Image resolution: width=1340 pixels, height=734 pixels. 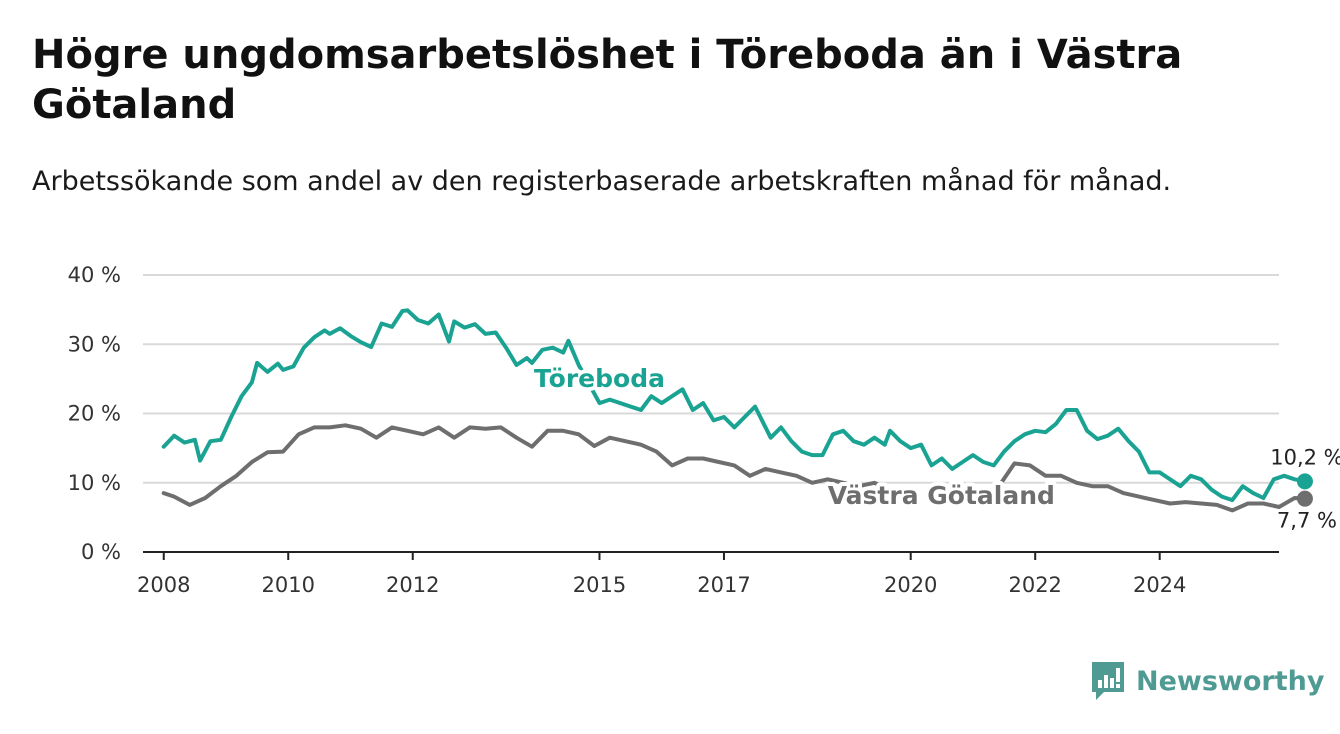 What do you see at coordinates (910, 585) in the screenshot?
I see `x-tick-label: 2020` at bounding box center [910, 585].